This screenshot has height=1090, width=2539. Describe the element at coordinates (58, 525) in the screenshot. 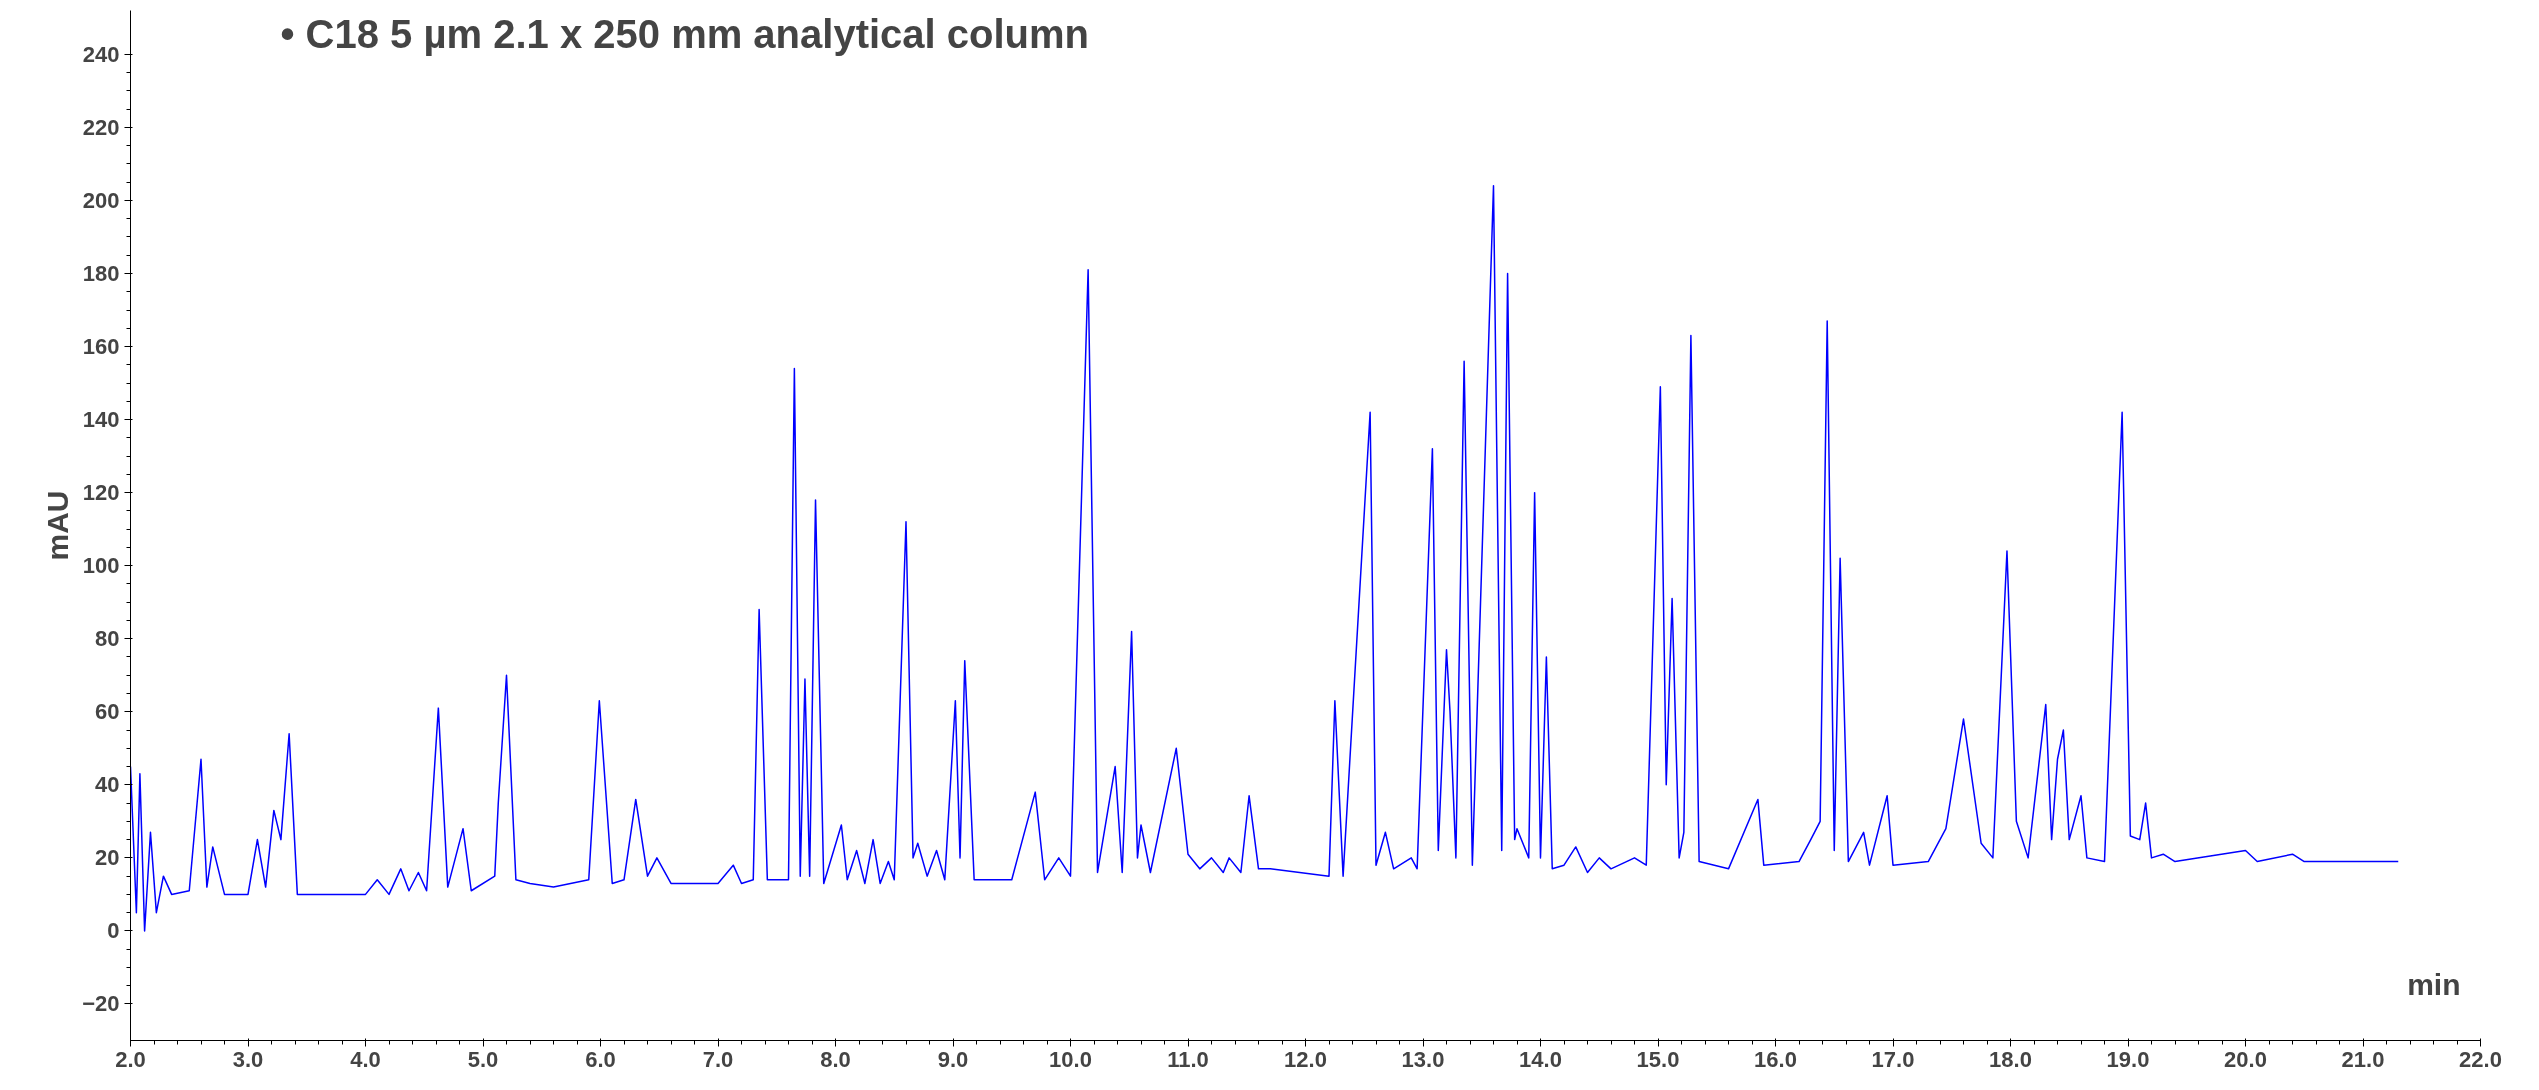

I see `y-axis-title: mAU` at that location.